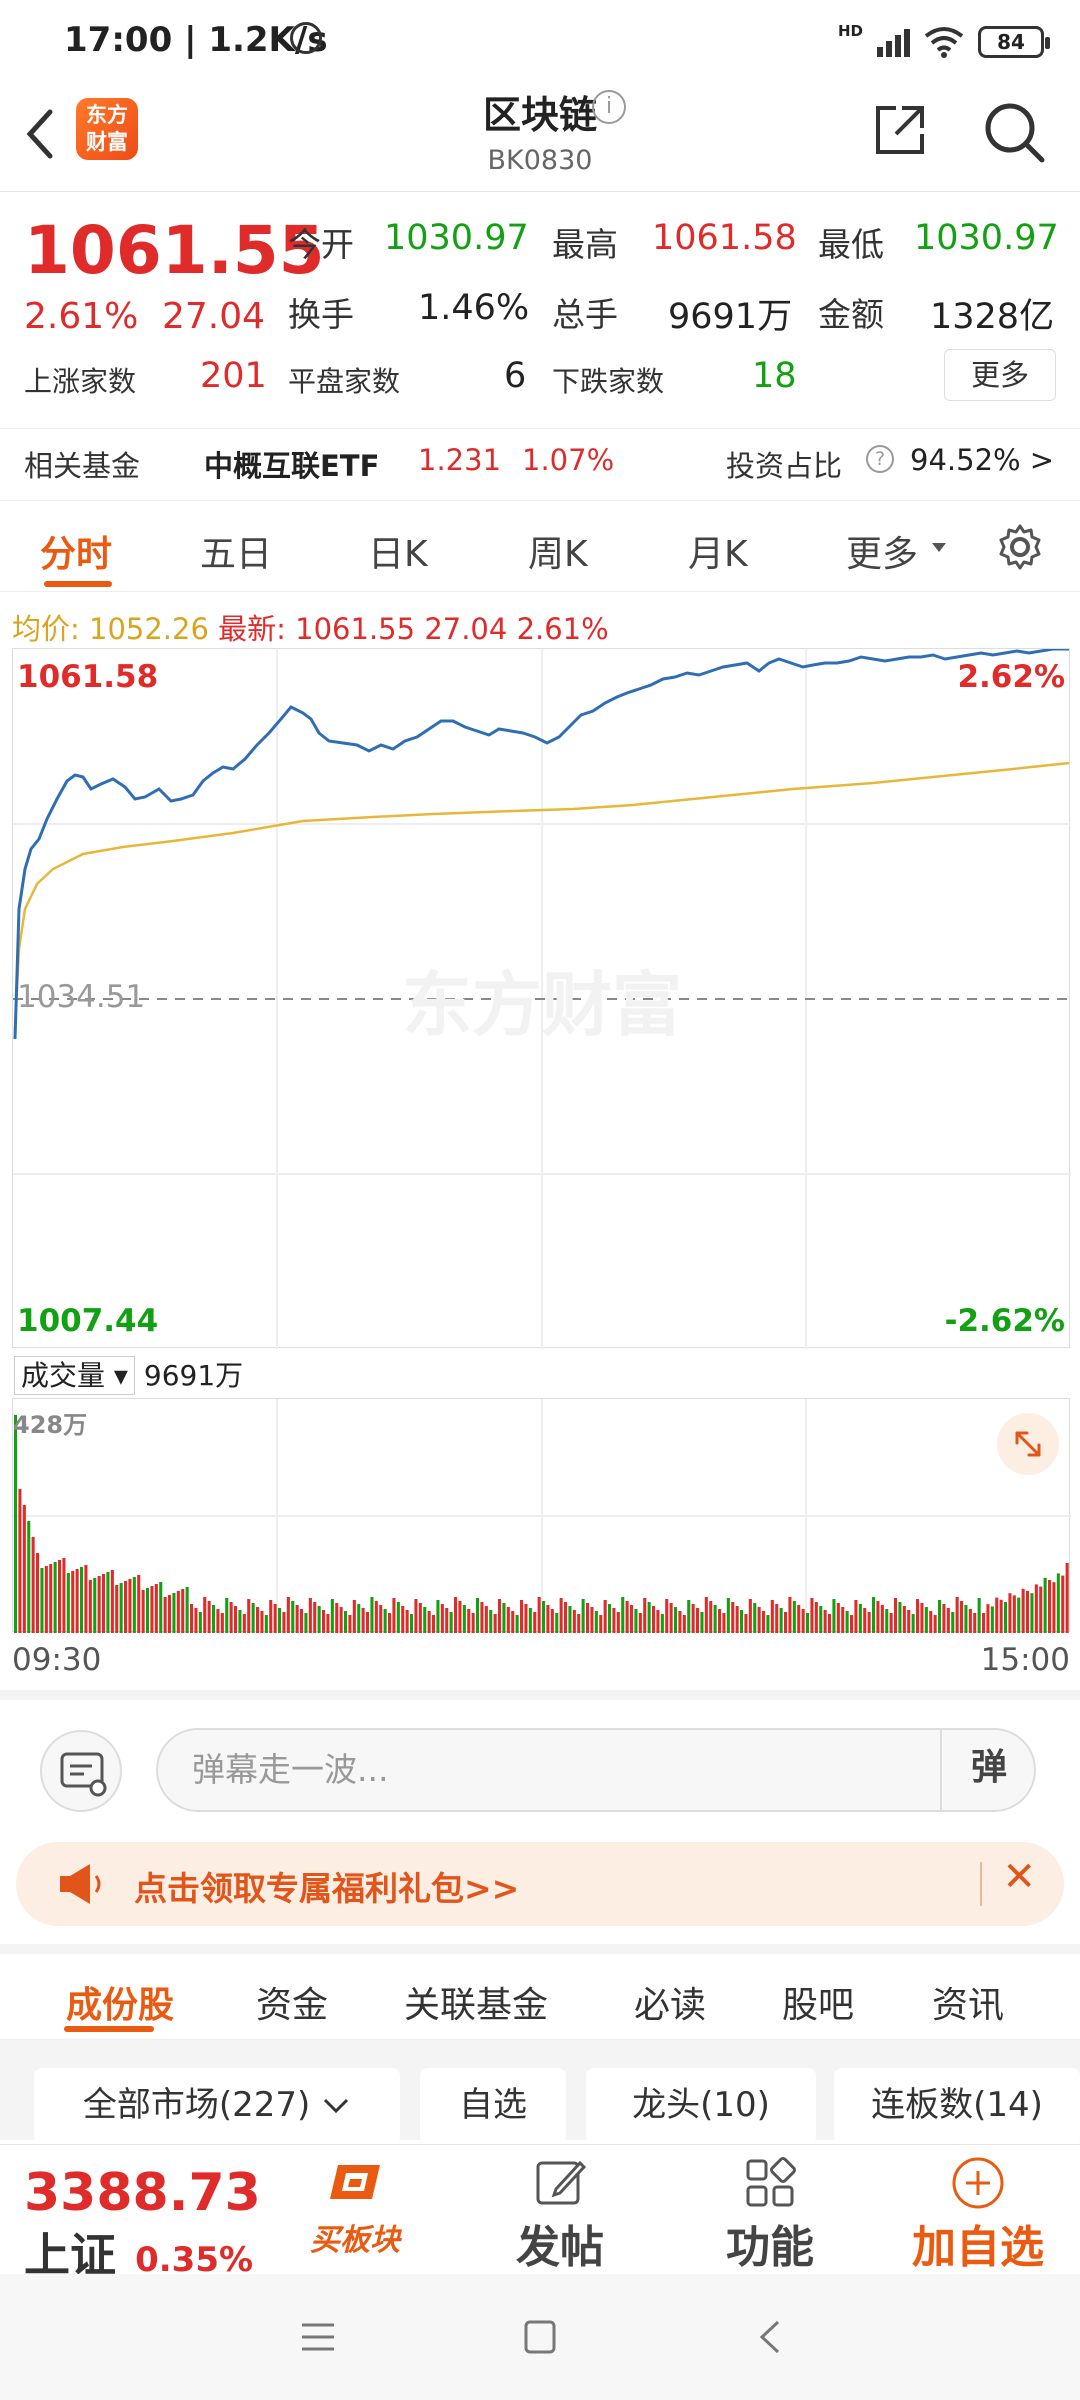 The height and width of the screenshot is (2400, 1080). Describe the element at coordinates (771, 2182) in the screenshot. I see `grid-icon` at that location.